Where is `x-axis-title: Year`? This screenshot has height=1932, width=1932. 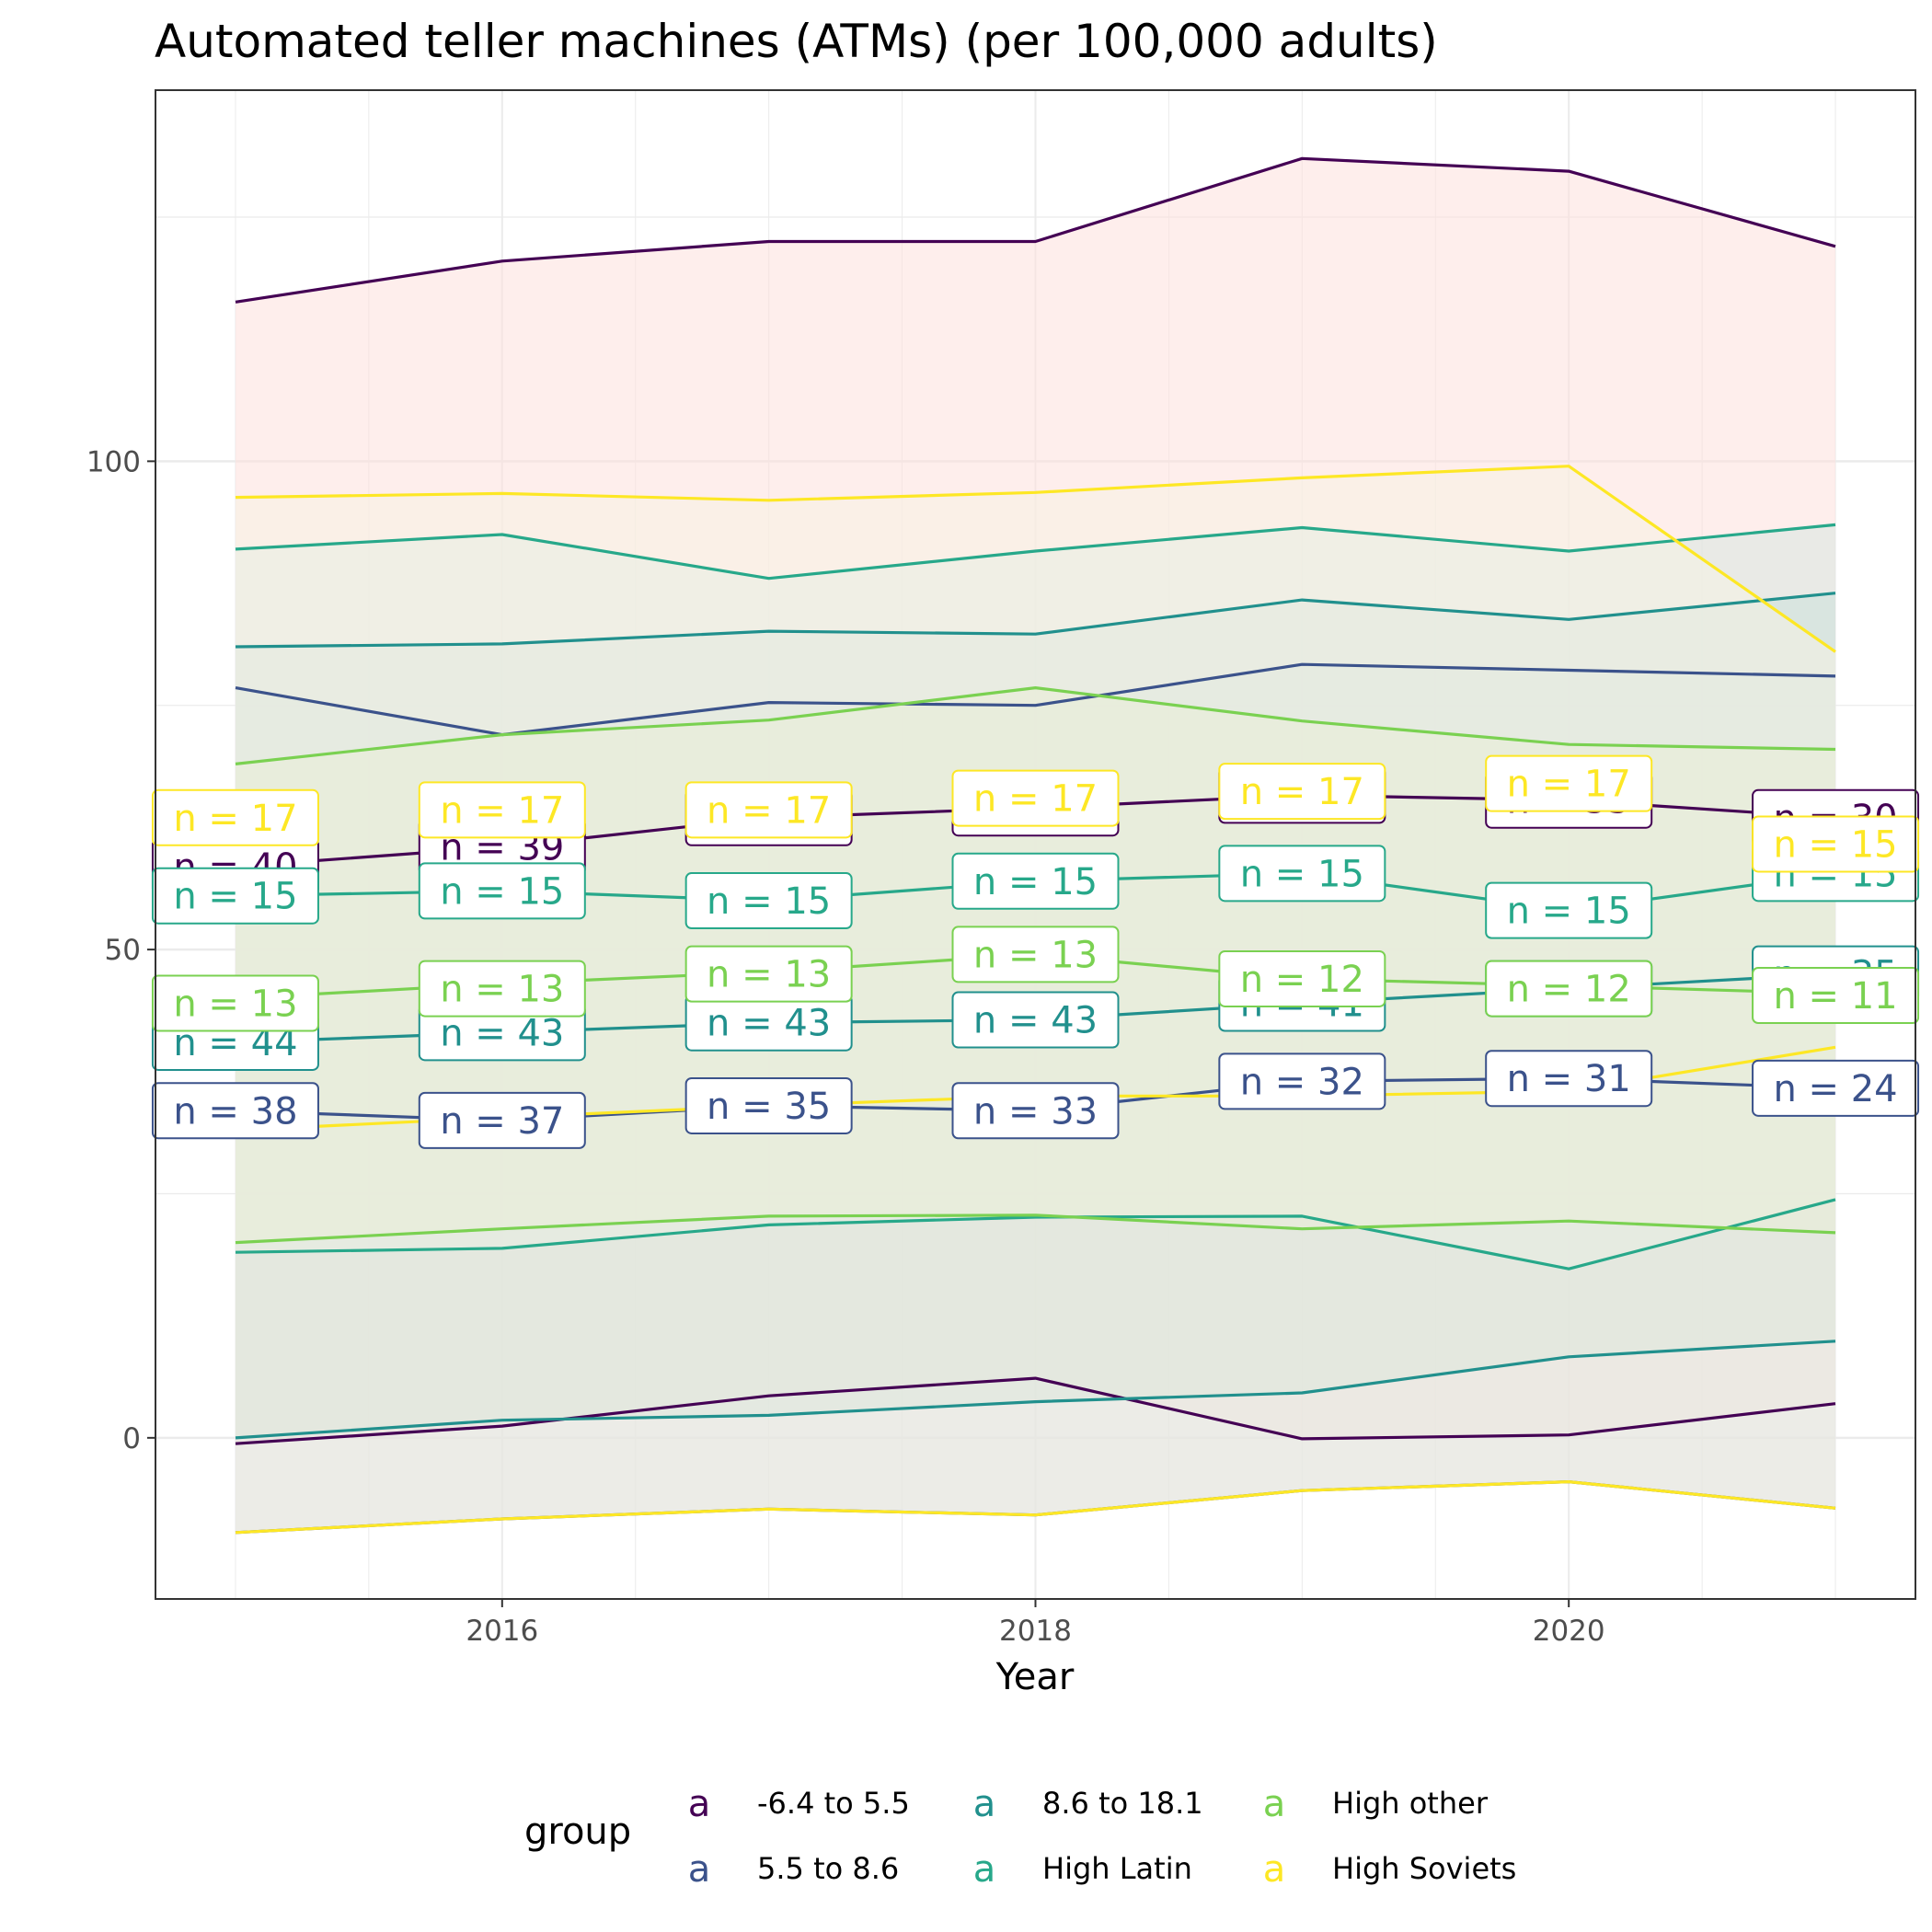
x-axis-title: Year is located at coordinates (1035, 1677).